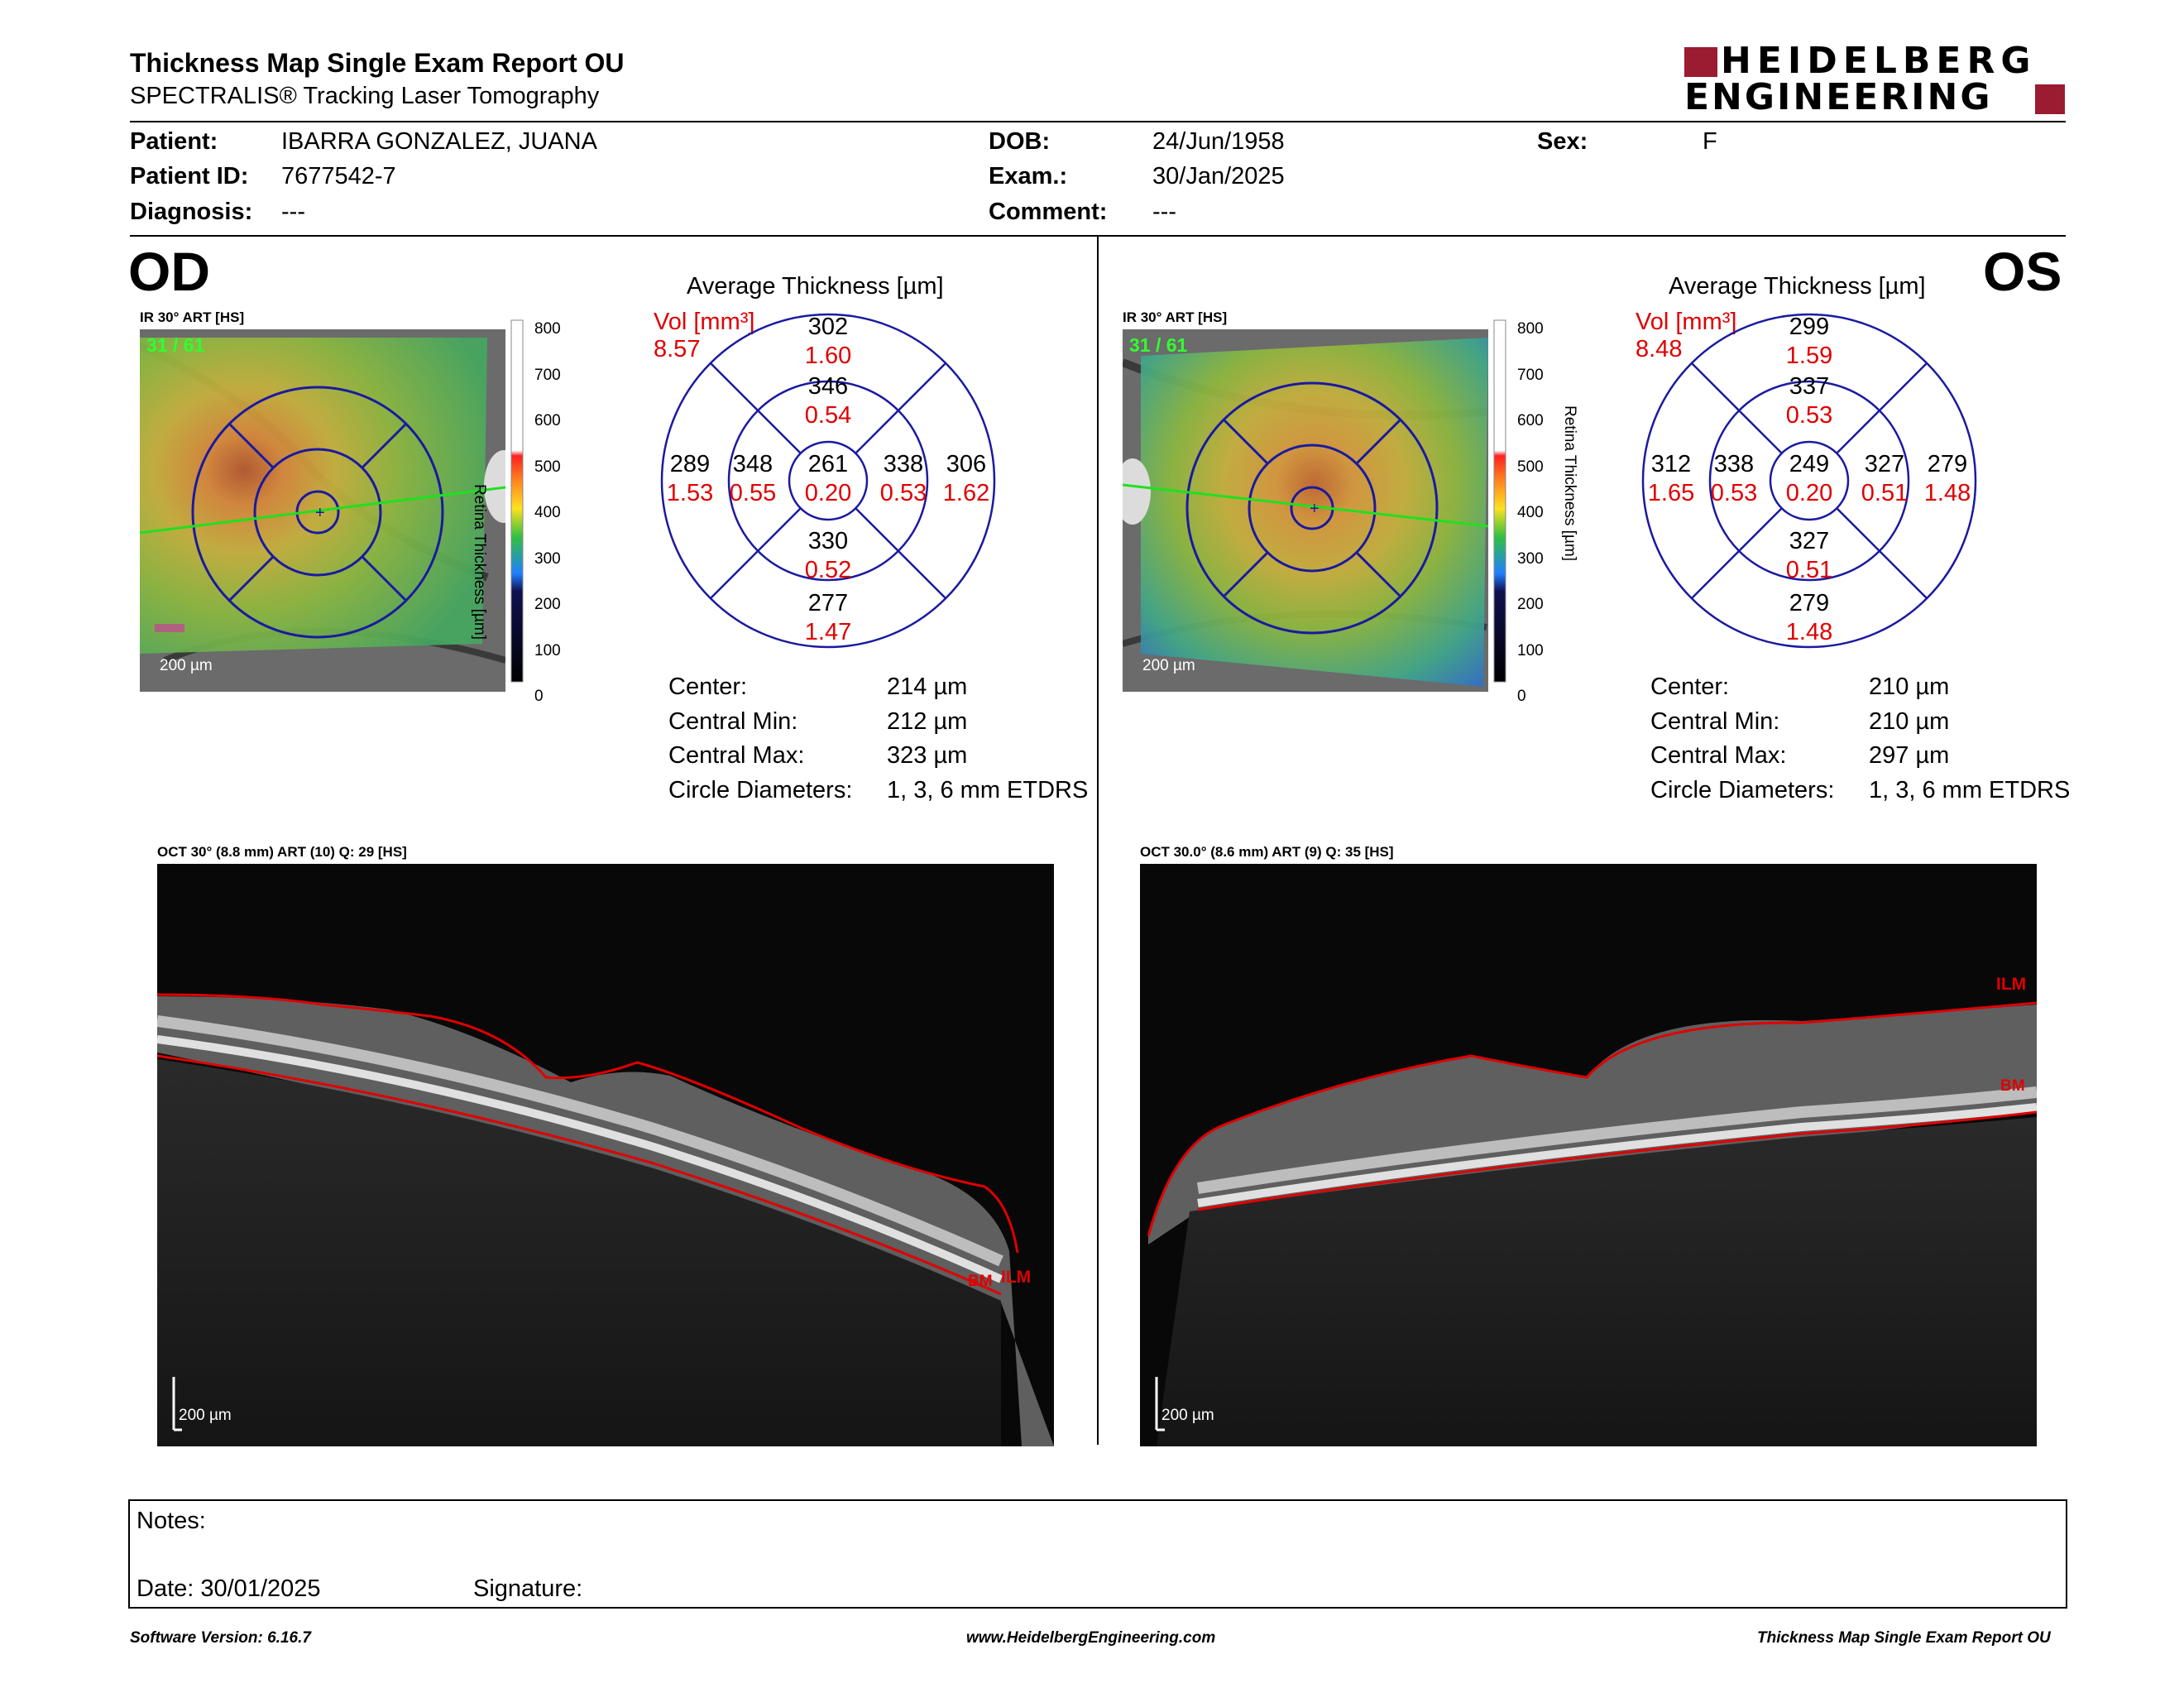  Describe the element at coordinates (1947, 464) in the screenshot. I see `grid-thickness: 279` at that location.